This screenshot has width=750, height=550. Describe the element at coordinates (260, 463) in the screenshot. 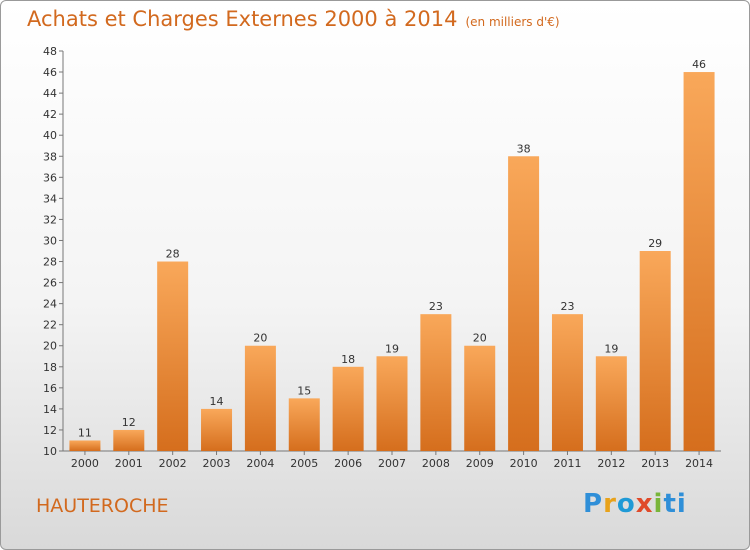

I see `x-tick-label-2004: 2004` at that location.